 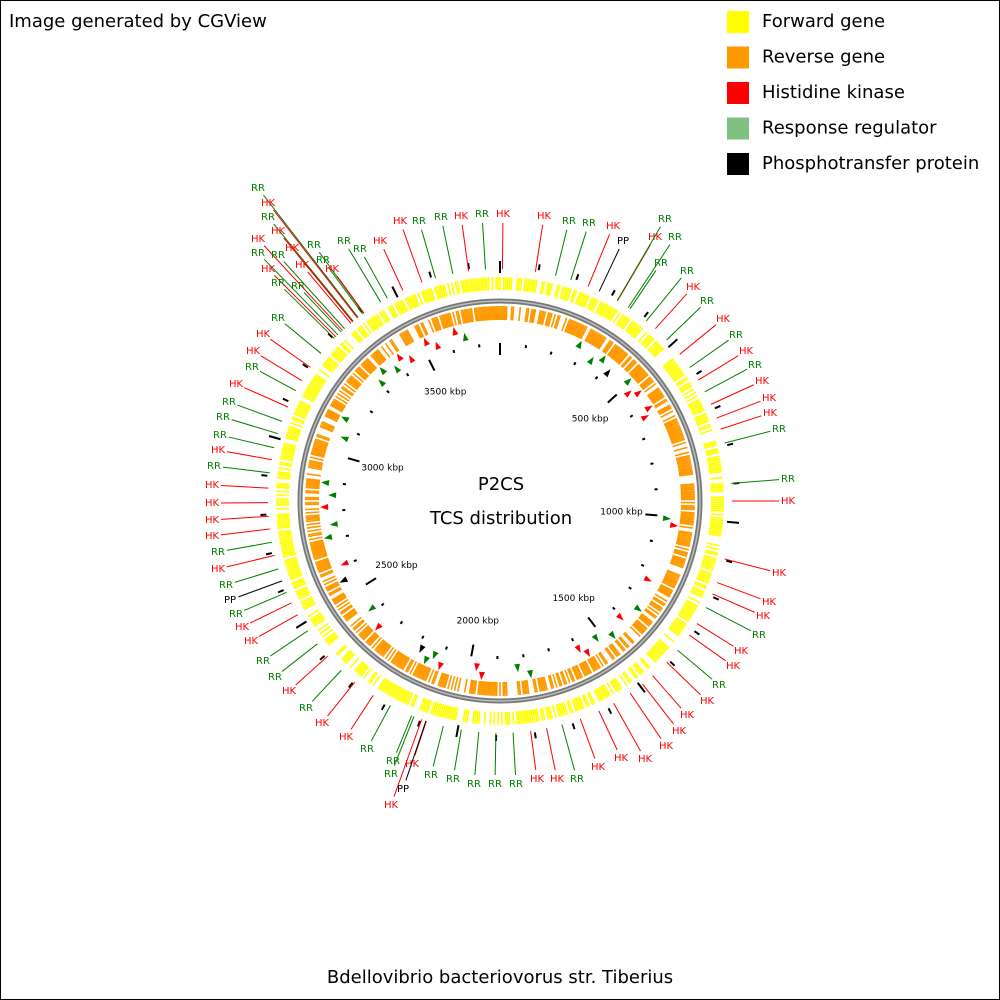 I want to click on legend-label: Reverse gene, so click(x=823, y=57).